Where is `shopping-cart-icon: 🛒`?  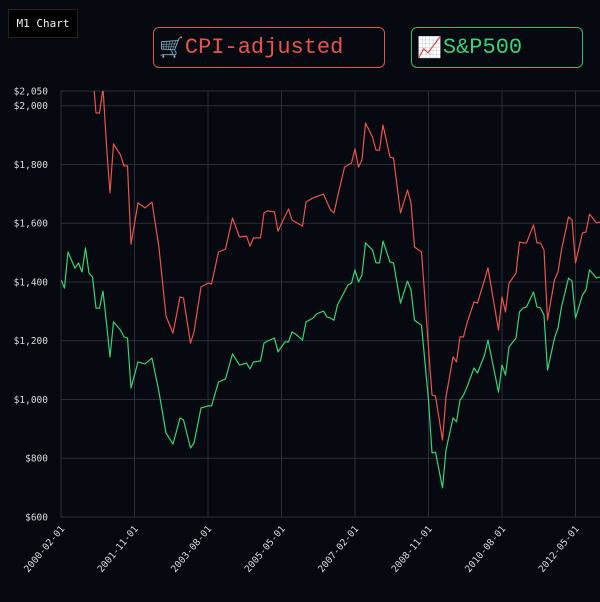 shopping-cart-icon: 🛒 is located at coordinates (171, 49).